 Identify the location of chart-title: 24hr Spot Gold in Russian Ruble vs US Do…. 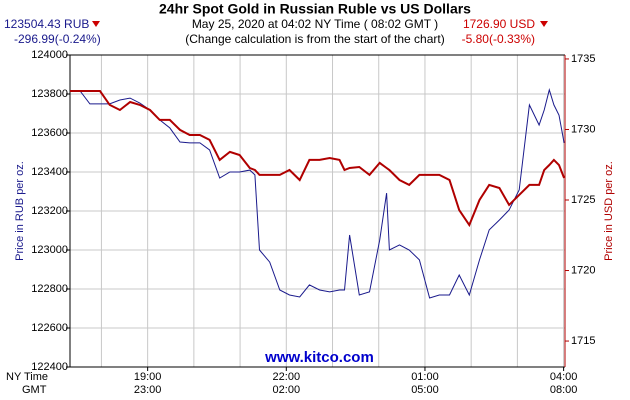
(315, 9).